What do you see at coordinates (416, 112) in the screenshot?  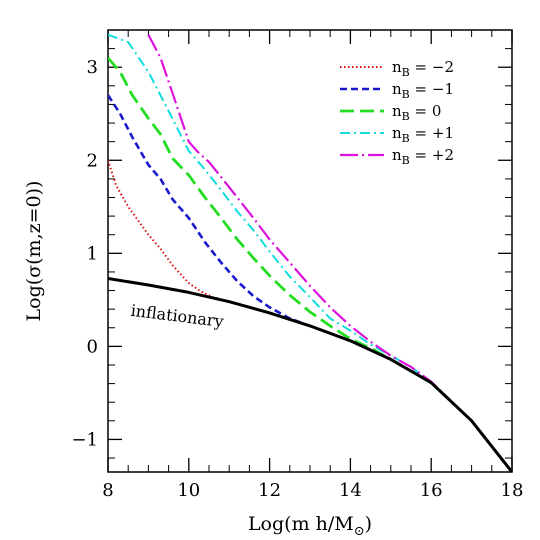 I see `legend-label-3: nB = 0` at bounding box center [416, 112].